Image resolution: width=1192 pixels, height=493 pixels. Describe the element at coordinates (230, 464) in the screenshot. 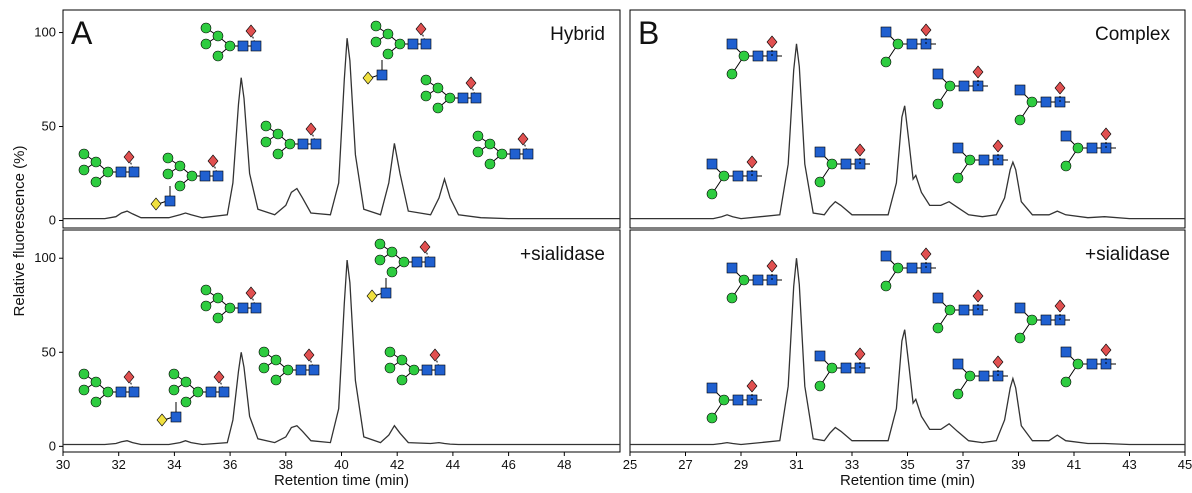

I see `x-tick-label: 36` at that location.